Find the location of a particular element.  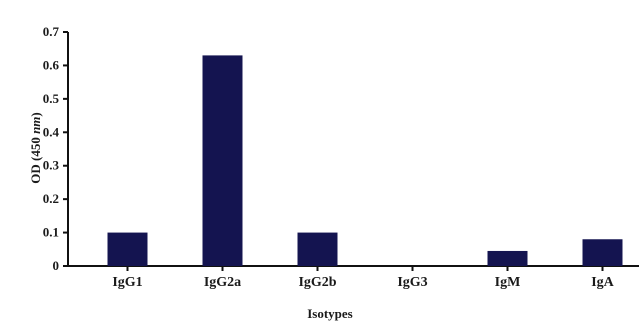

bar-iga is located at coordinates (602, 252).